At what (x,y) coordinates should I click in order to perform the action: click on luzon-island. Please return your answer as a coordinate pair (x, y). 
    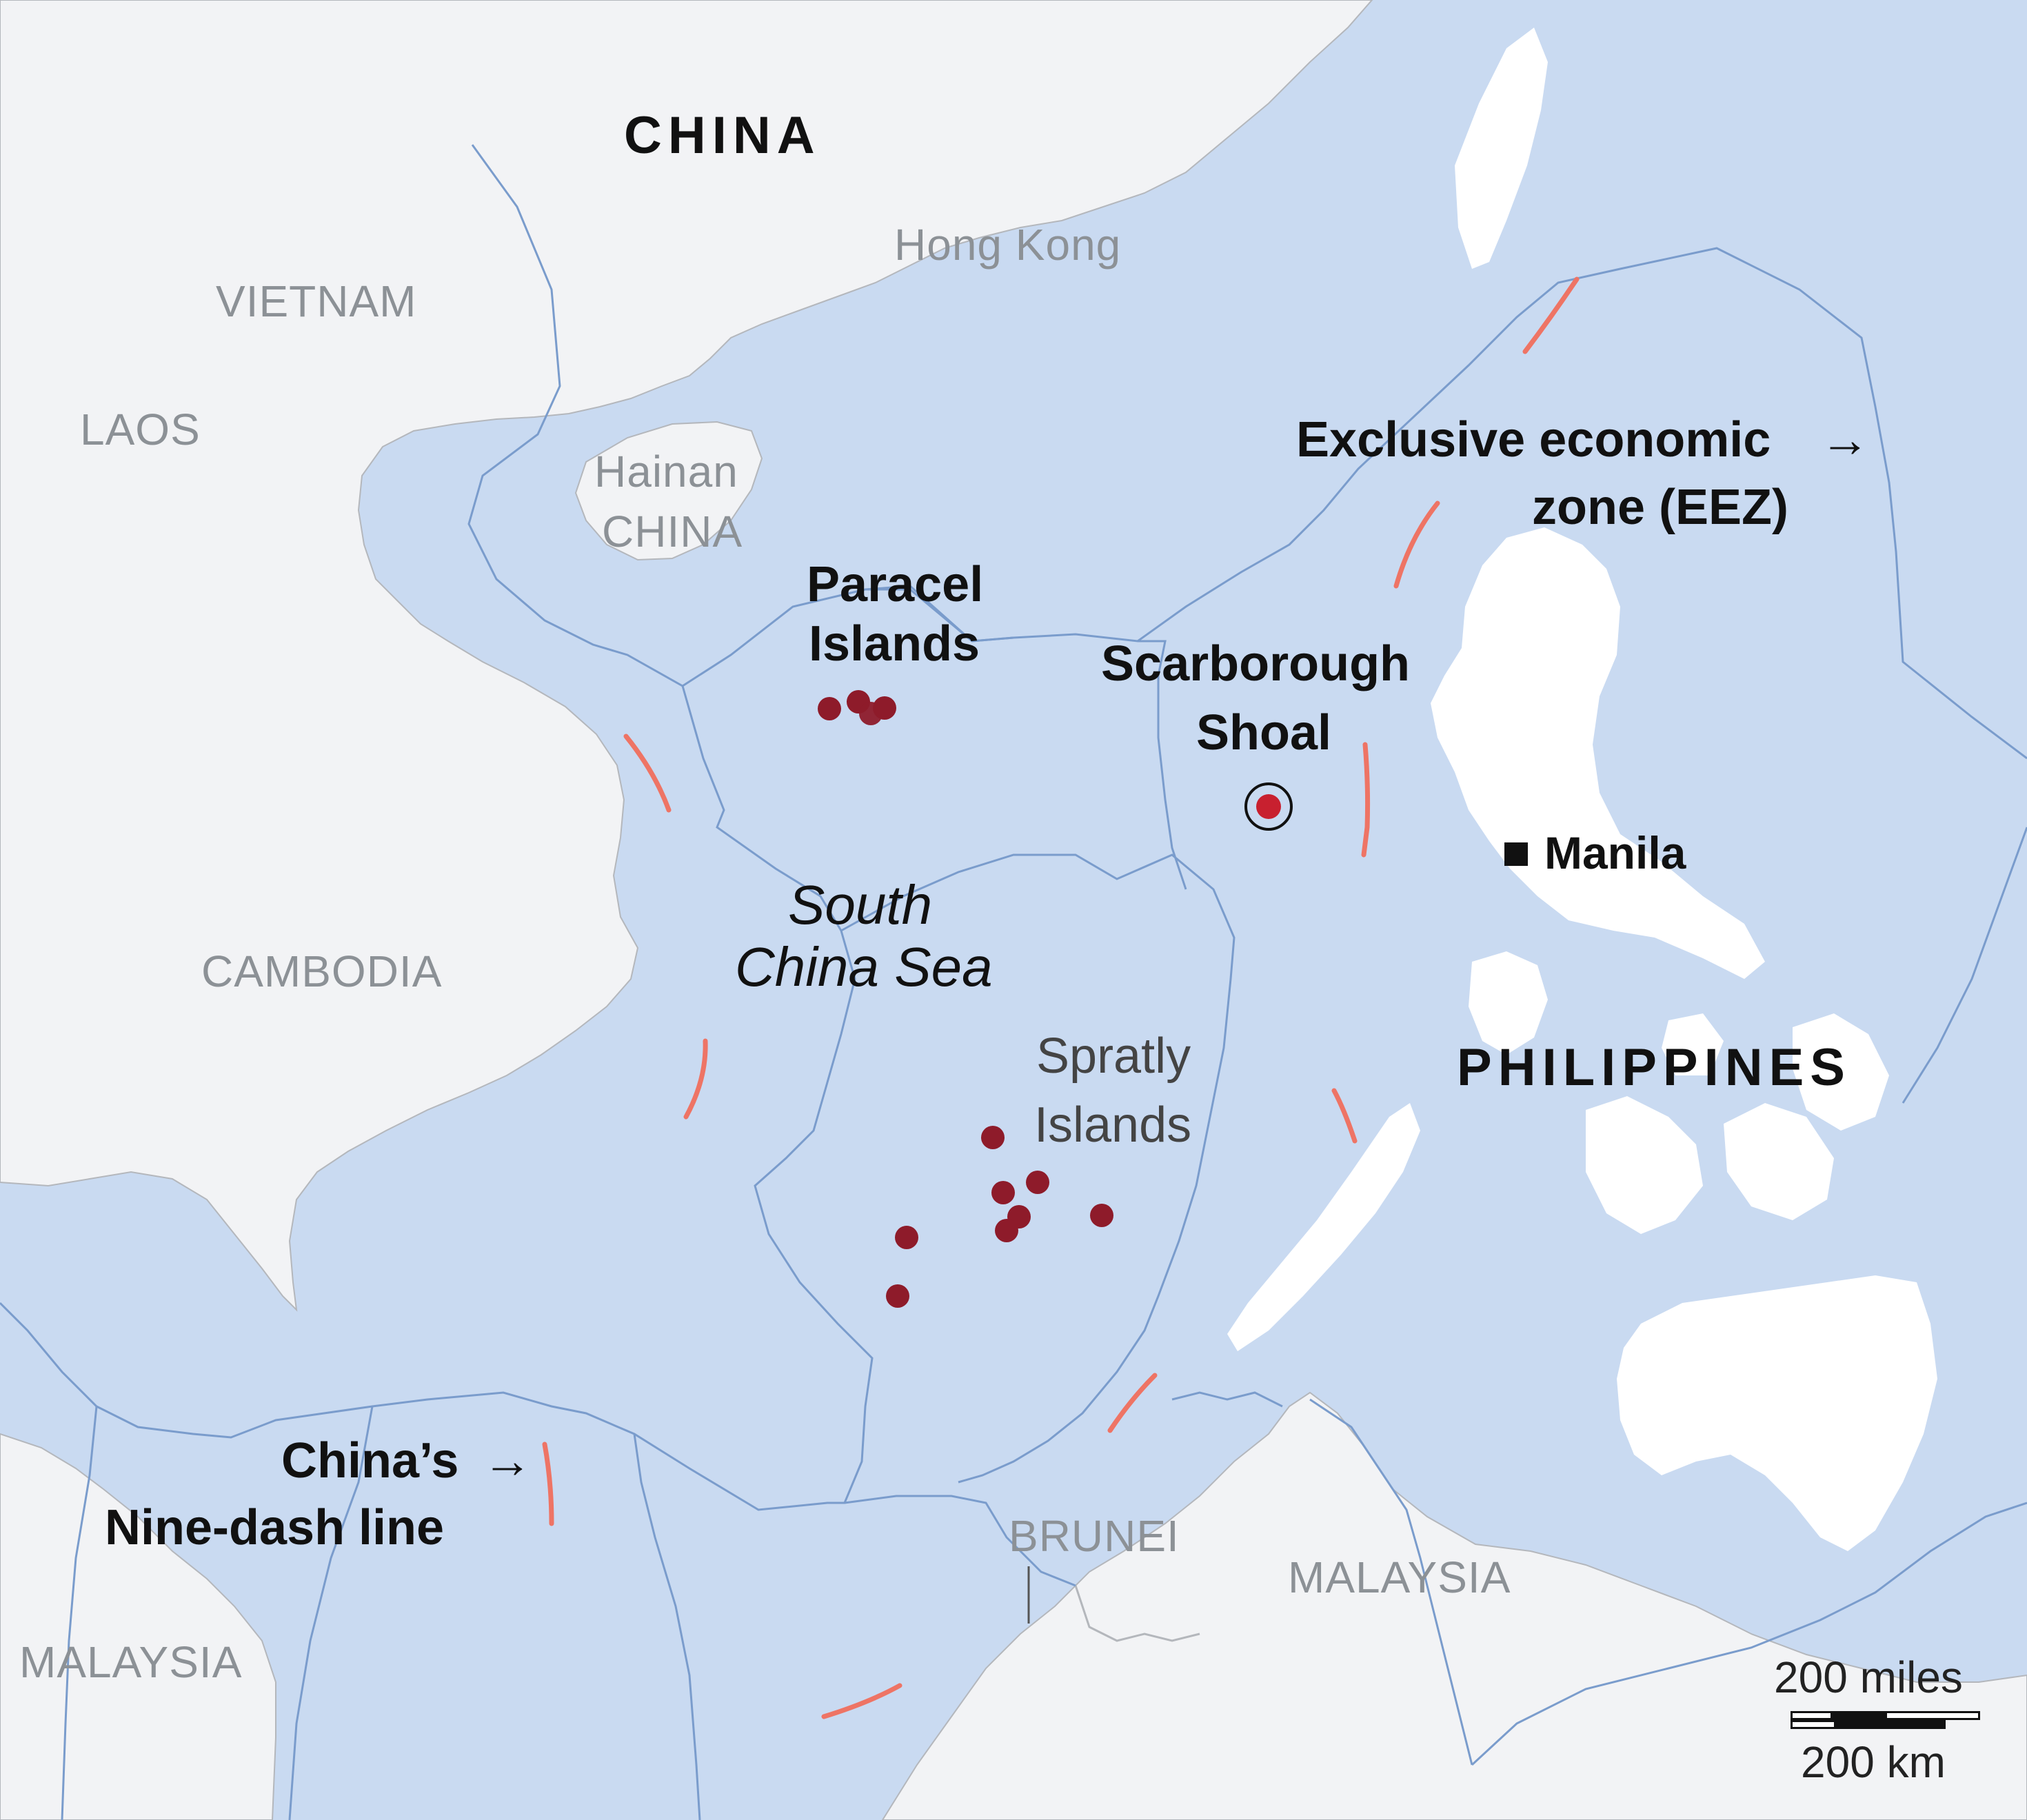
    Looking at the image, I should click on (1598, 753).